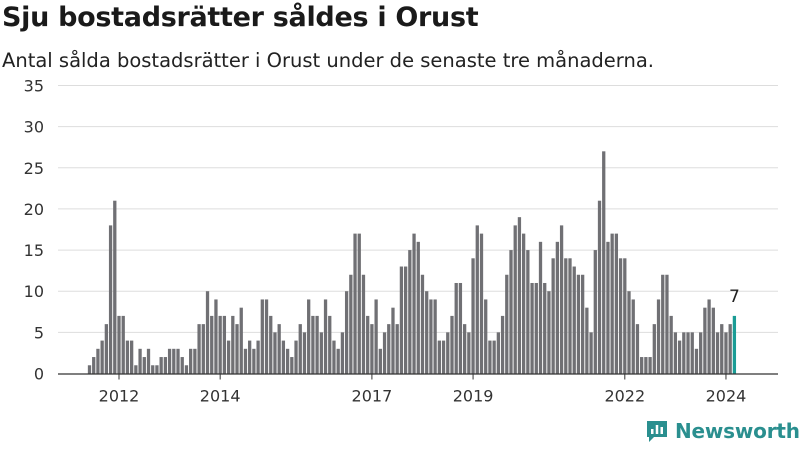 This screenshot has width=800, height=450. I want to click on y-tick-label: 5, so click(39, 332).